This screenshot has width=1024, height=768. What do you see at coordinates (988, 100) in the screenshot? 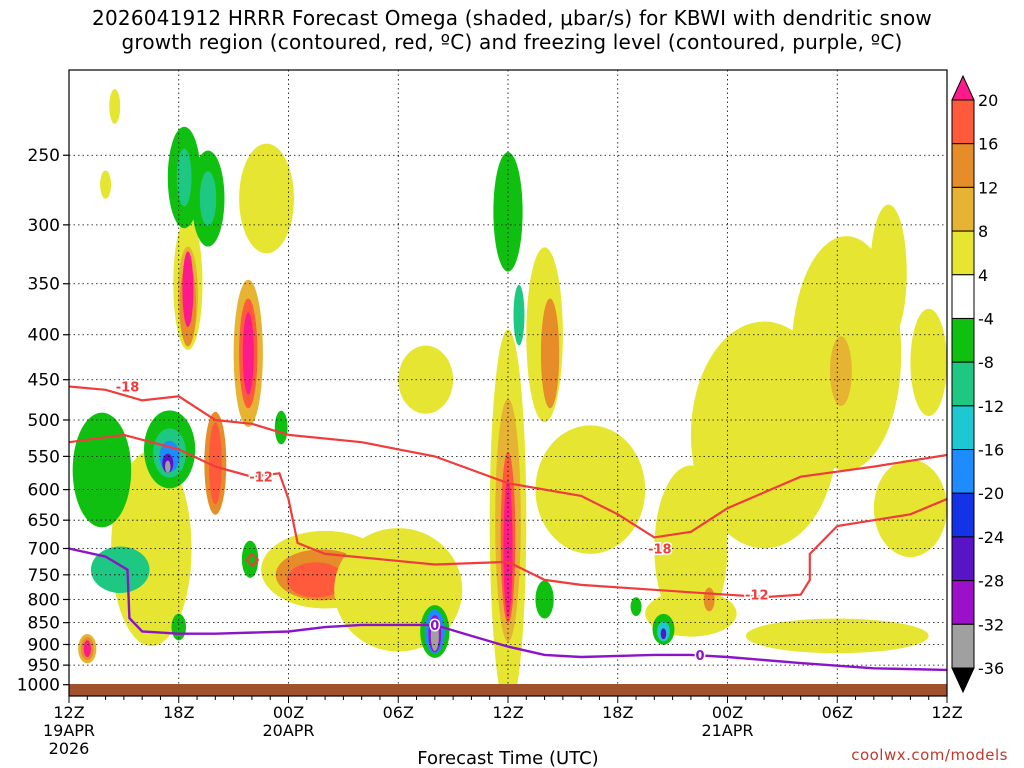
I see `colorbar-label-20: 20` at bounding box center [988, 100].